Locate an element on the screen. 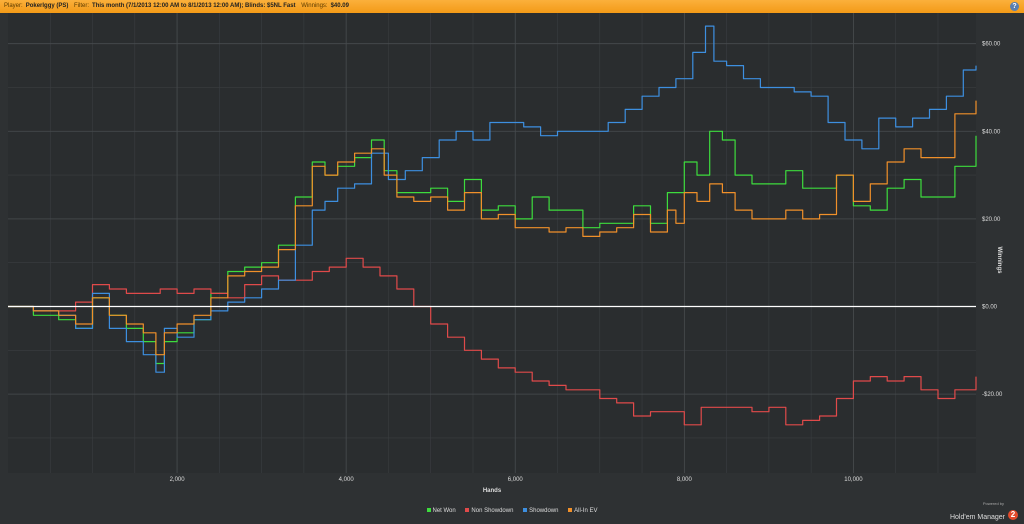 This screenshot has height=524, width=1024. legend-label: All-In EV is located at coordinates (586, 511).